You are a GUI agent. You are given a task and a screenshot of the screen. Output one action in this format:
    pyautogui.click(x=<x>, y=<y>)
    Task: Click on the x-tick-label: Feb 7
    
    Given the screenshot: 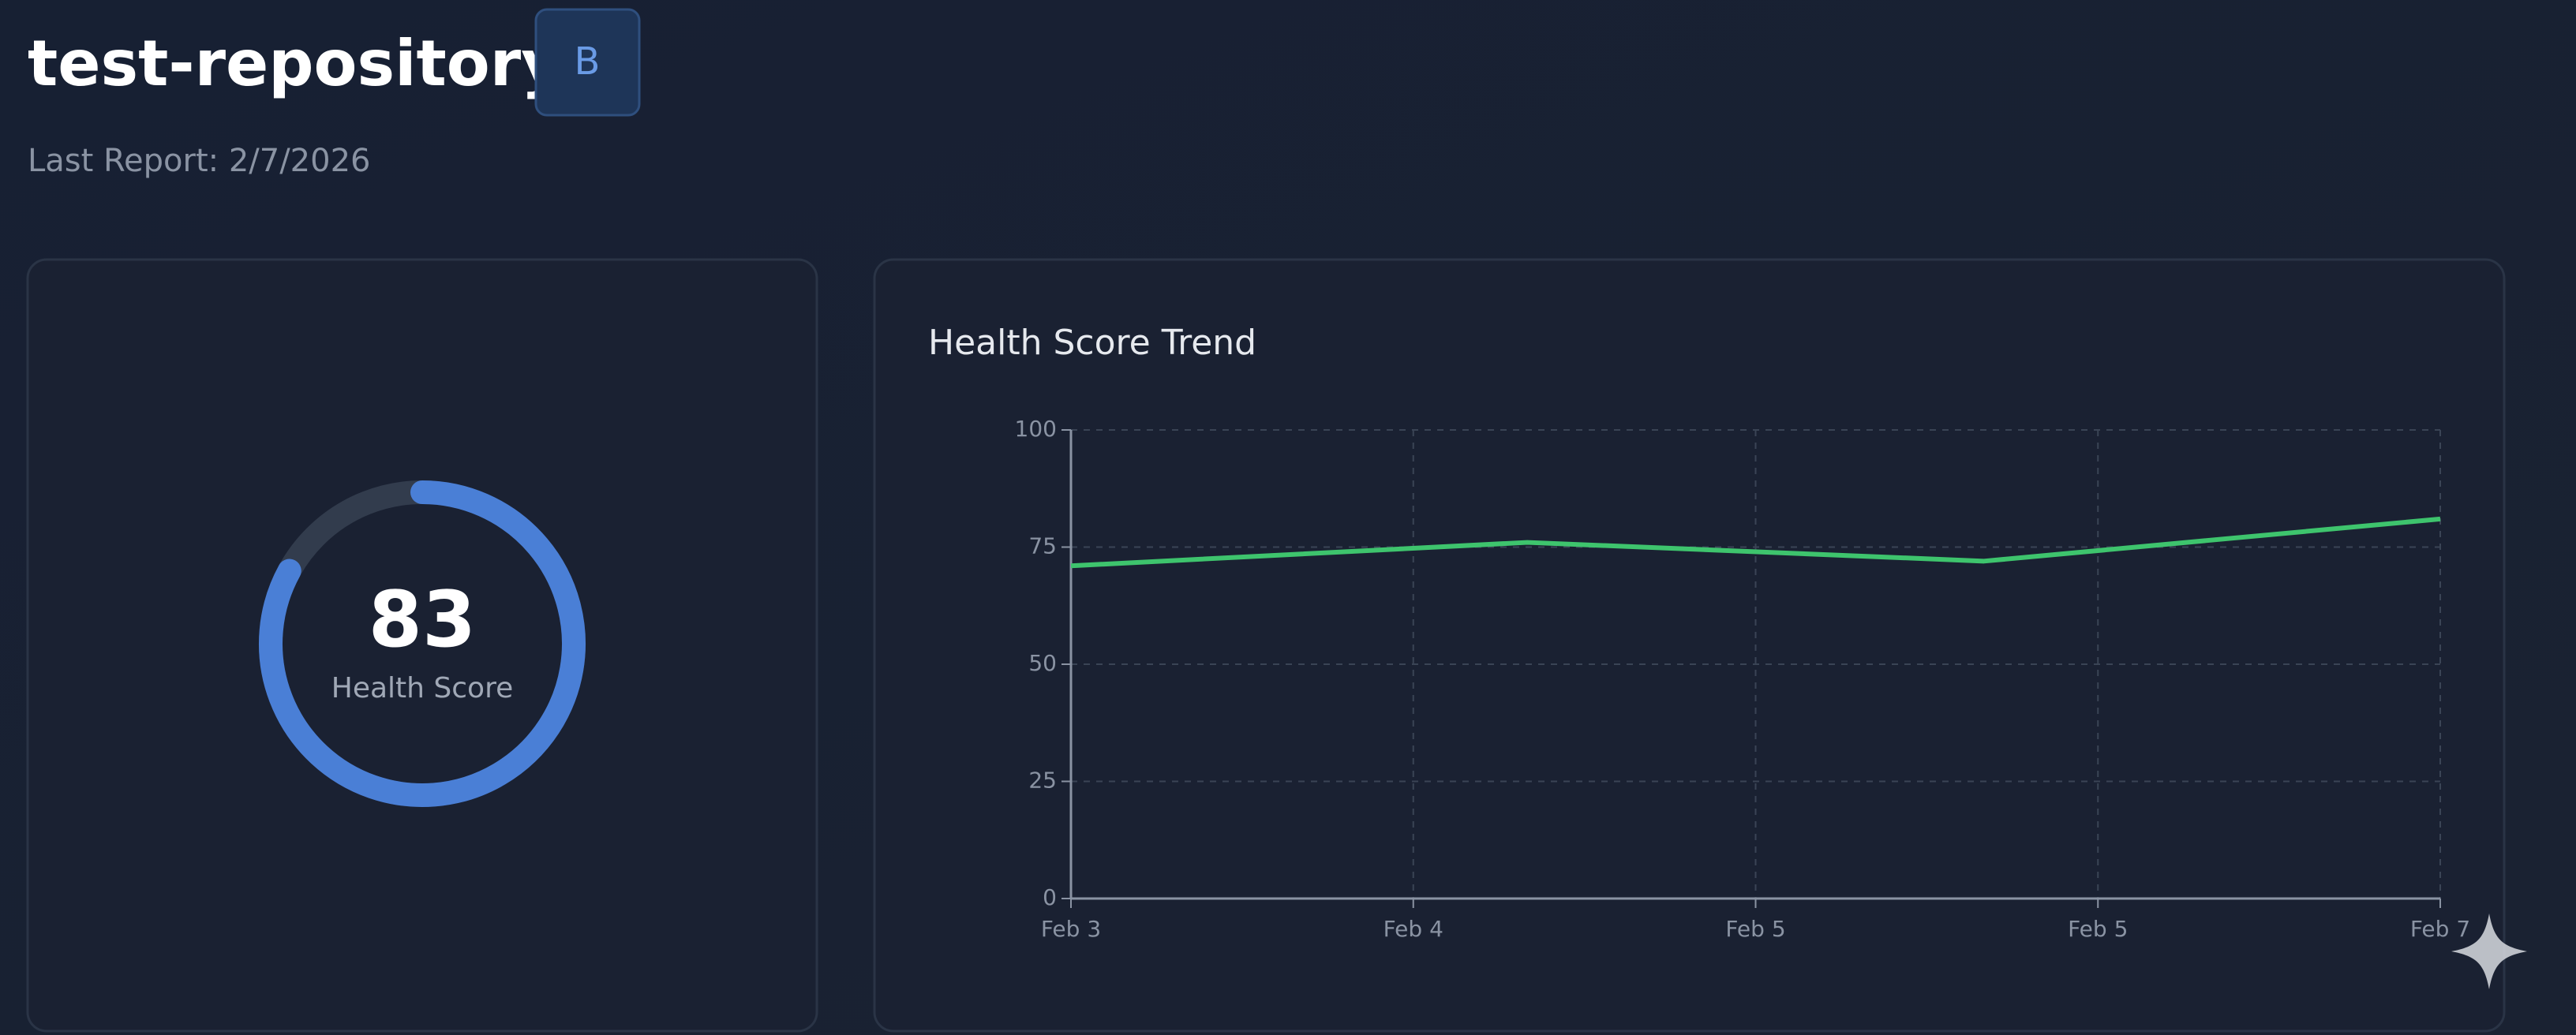 What is the action you would take?
    pyautogui.click(x=2440, y=929)
    